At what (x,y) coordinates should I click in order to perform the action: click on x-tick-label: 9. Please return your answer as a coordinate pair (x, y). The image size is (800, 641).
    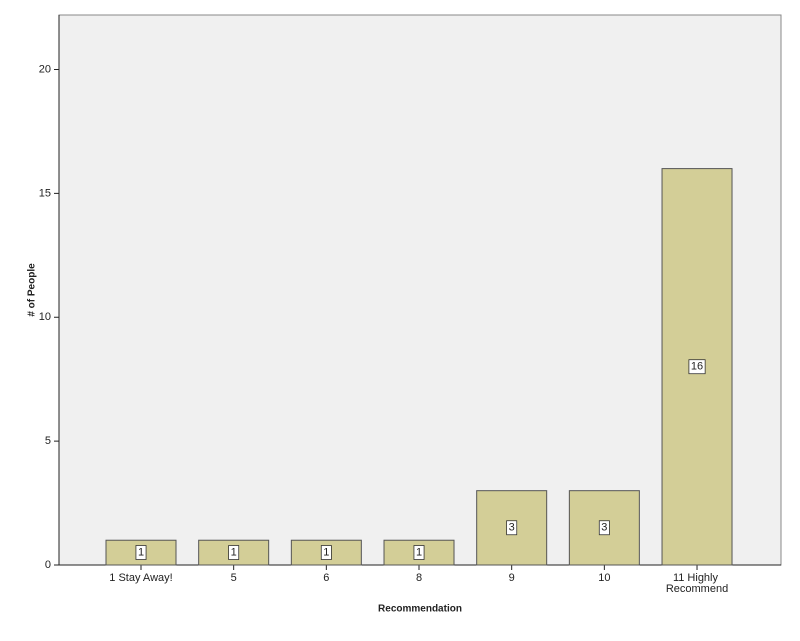
    Looking at the image, I should click on (512, 578).